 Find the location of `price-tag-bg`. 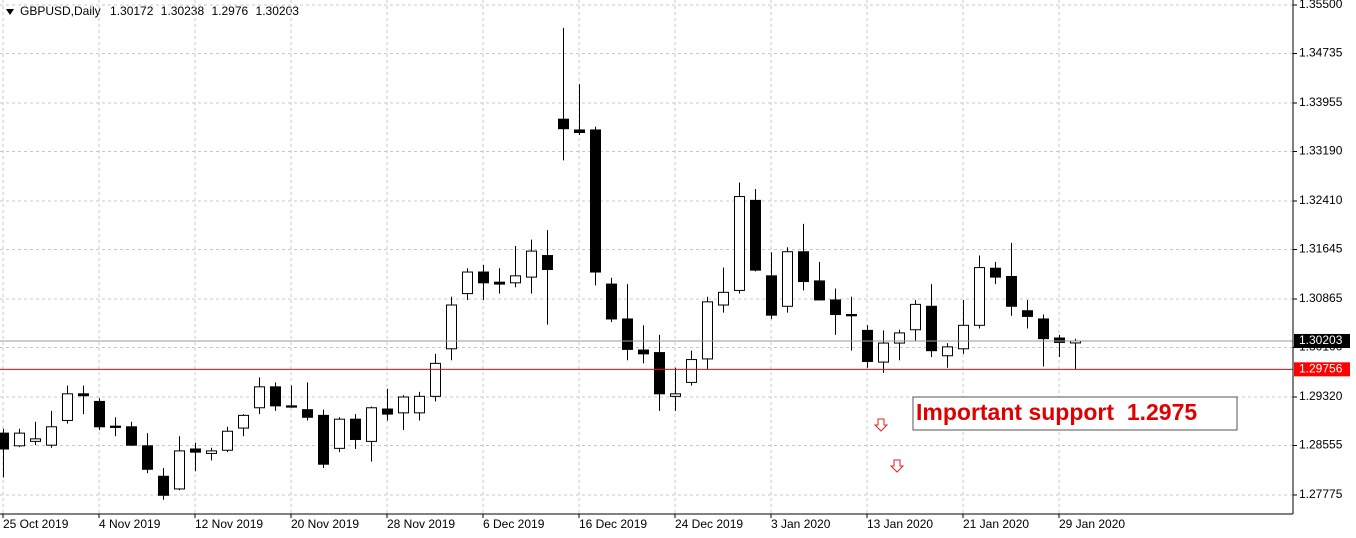

price-tag-bg is located at coordinates (1322, 340).